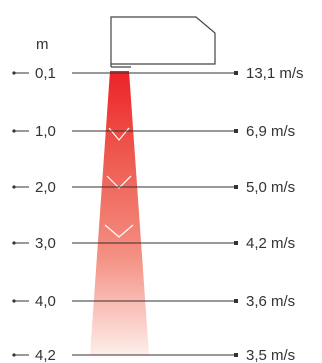 The image size is (322, 363). I want to click on distance-label: 1,0, so click(45, 131).